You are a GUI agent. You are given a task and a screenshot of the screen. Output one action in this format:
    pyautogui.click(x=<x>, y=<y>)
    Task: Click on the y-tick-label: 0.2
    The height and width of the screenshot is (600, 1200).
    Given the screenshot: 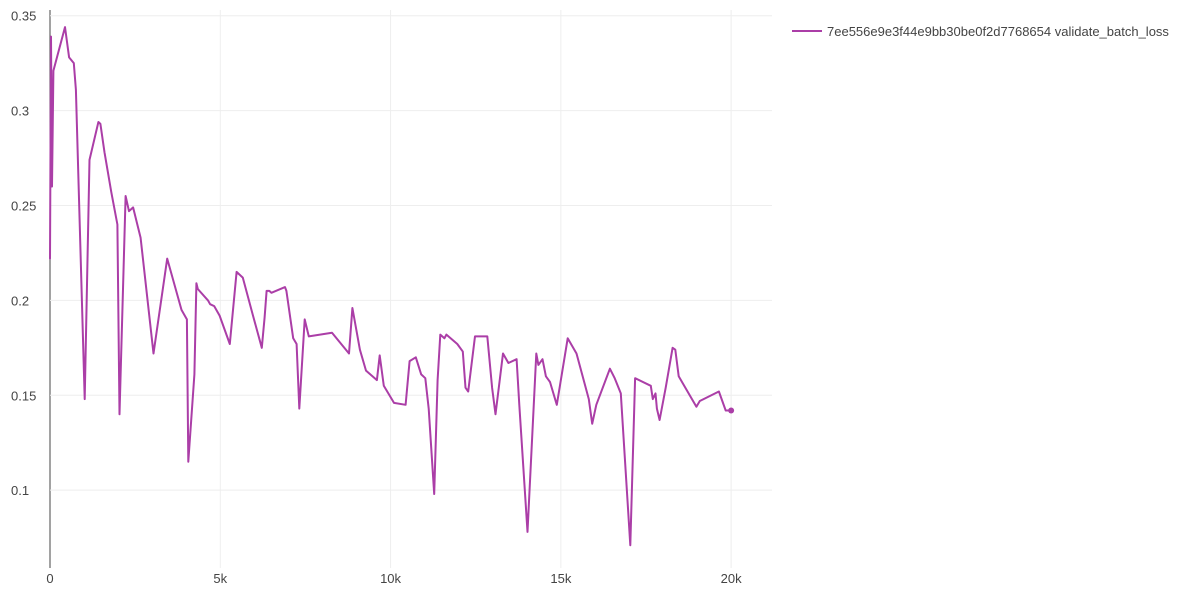 What is the action you would take?
    pyautogui.click(x=20, y=300)
    